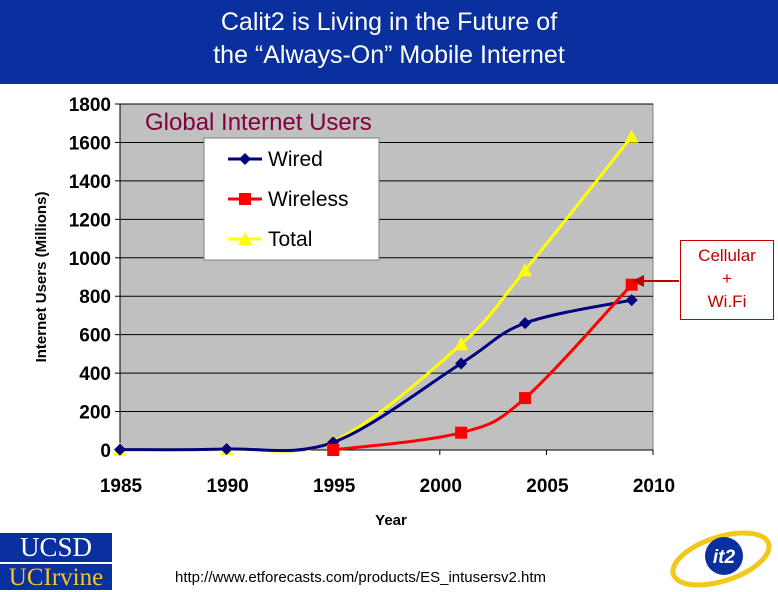 This screenshot has height=592, width=778. Describe the element at coordinates (121, 486) in the screenshot. I see `x-tick-label-1985: 1985` at that location.